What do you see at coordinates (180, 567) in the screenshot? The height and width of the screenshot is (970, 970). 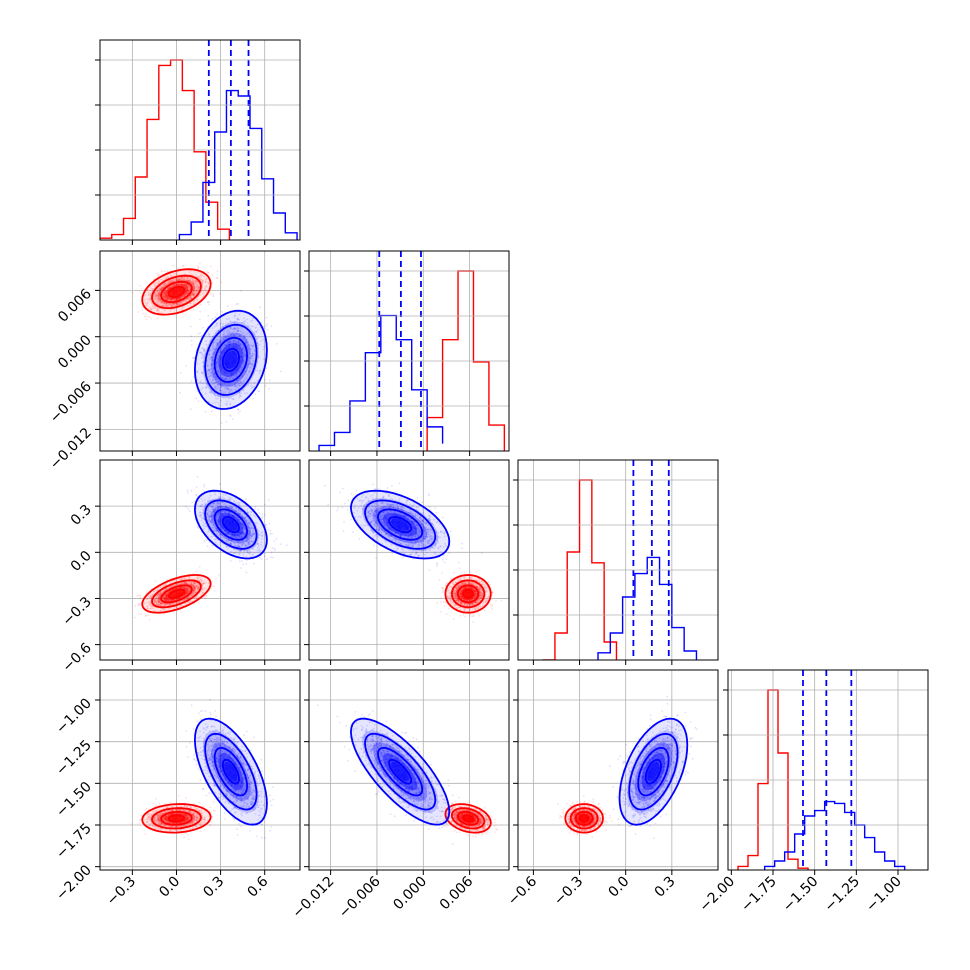 I see `scatter-panel-2-0: −0.6−0.30.00.3` at bounding box center [180, 567].